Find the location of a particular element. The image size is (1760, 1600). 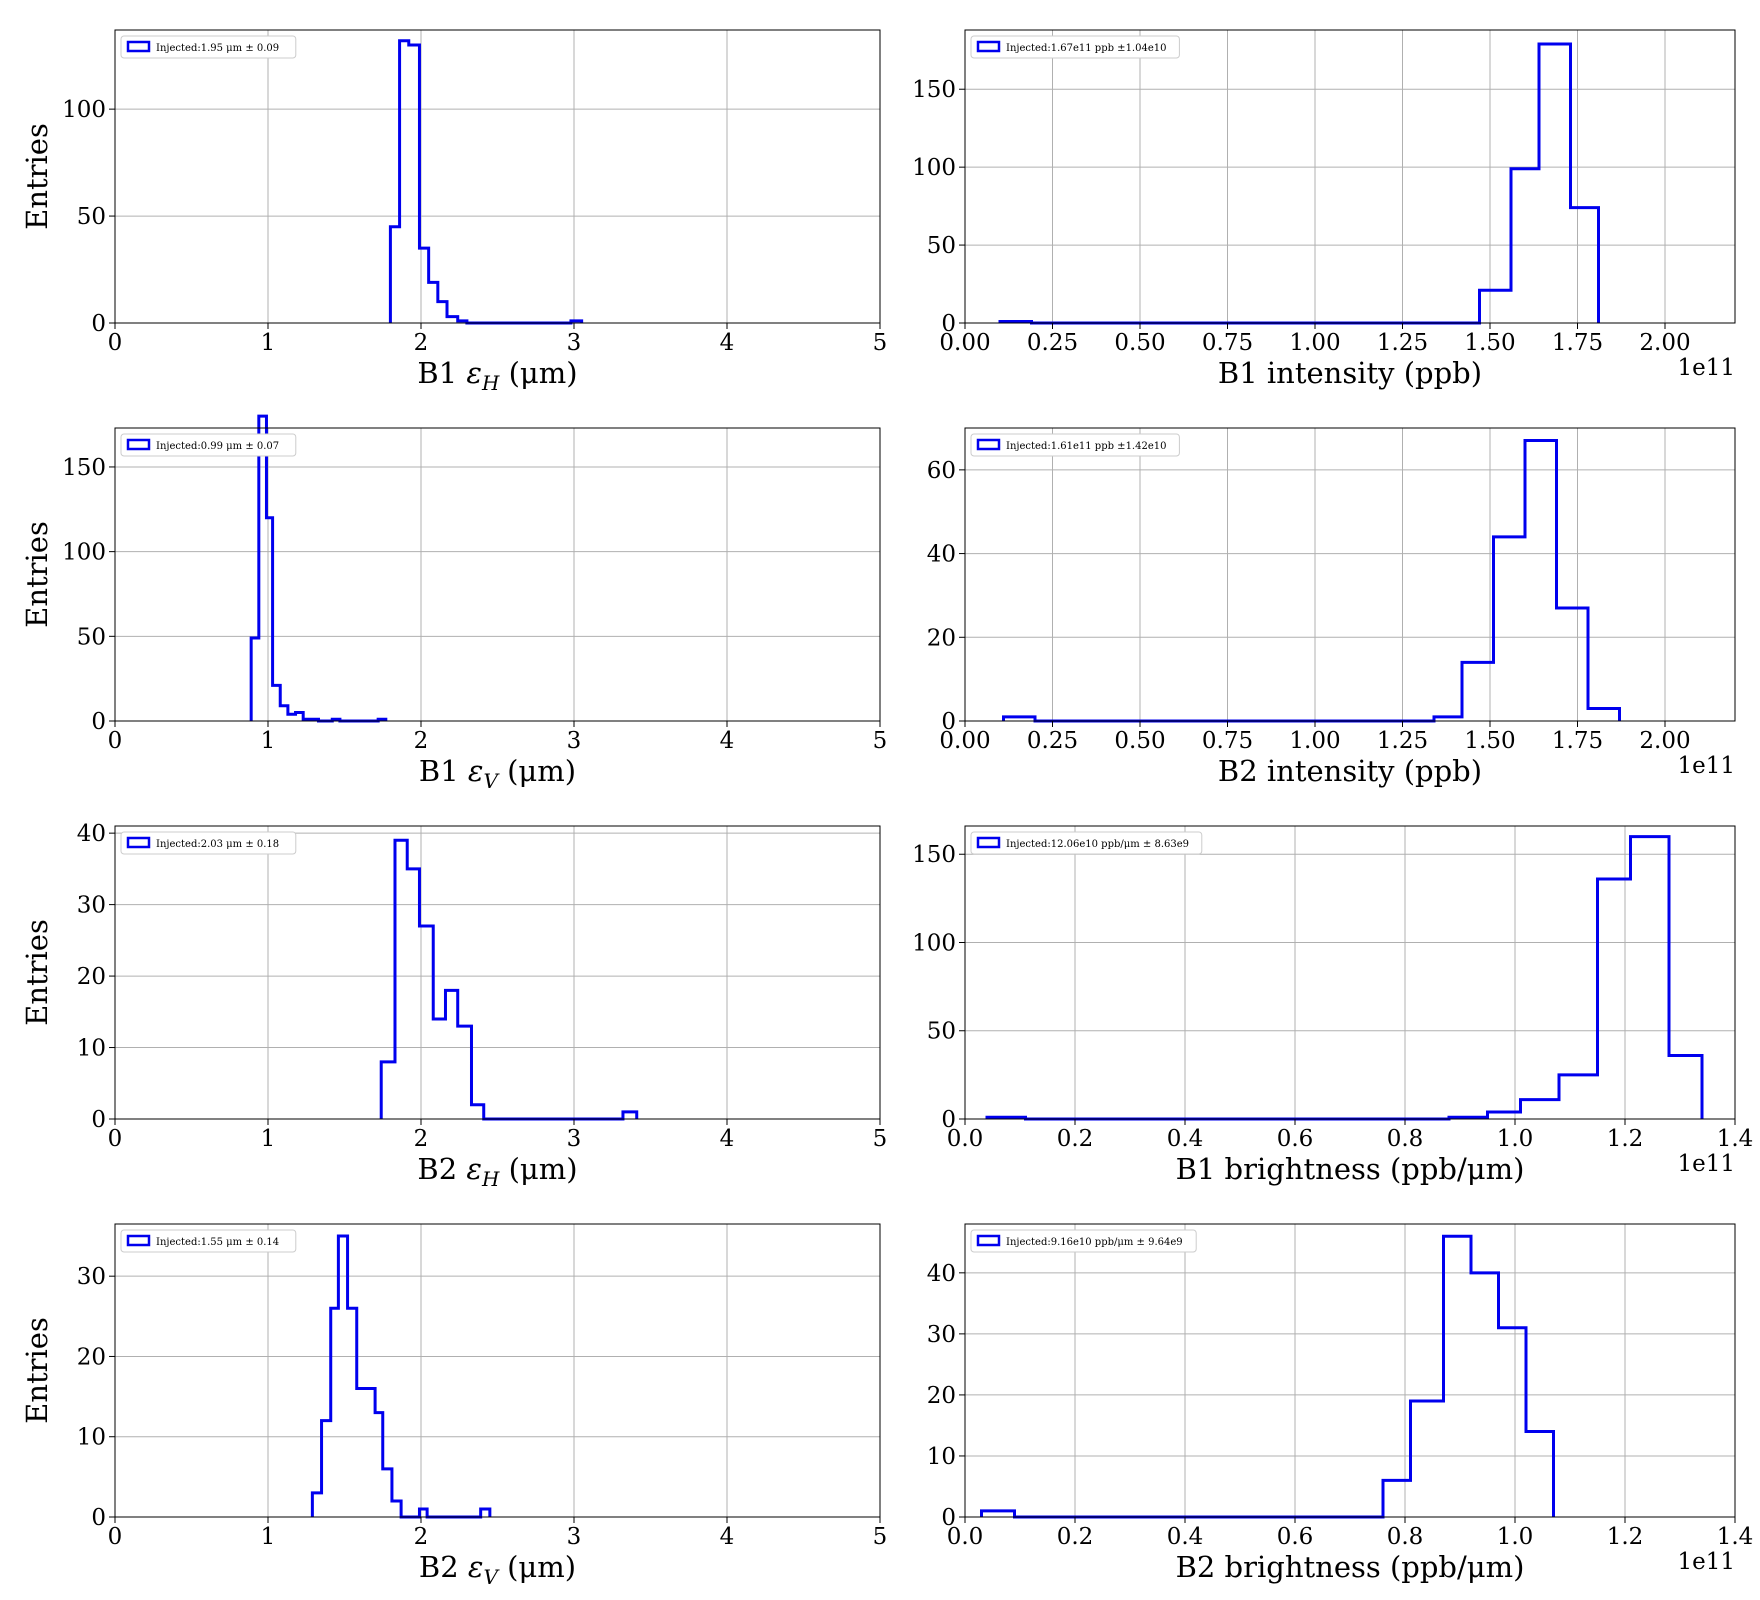

x-axis-label: B2 brightness (ppb/μm) is located at coordinates (1350, 1567).